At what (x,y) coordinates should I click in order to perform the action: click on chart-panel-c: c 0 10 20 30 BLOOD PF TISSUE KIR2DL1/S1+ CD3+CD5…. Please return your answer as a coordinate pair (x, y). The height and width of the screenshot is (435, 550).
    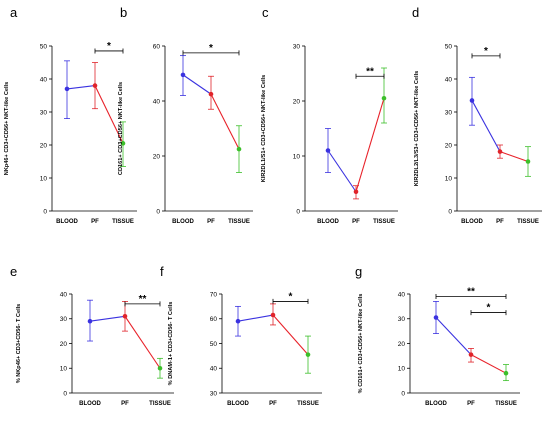
    Looking at the image, I should click on (329, 115).